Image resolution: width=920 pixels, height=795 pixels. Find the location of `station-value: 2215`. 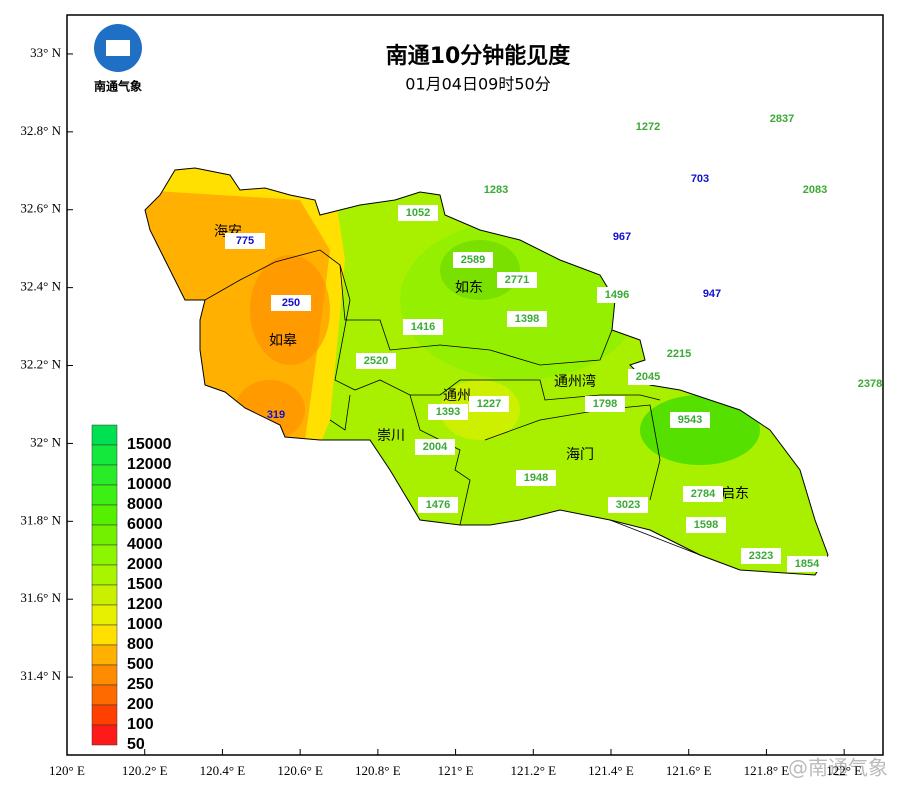

station-value: 2215 is located at coordinates (679, 354).